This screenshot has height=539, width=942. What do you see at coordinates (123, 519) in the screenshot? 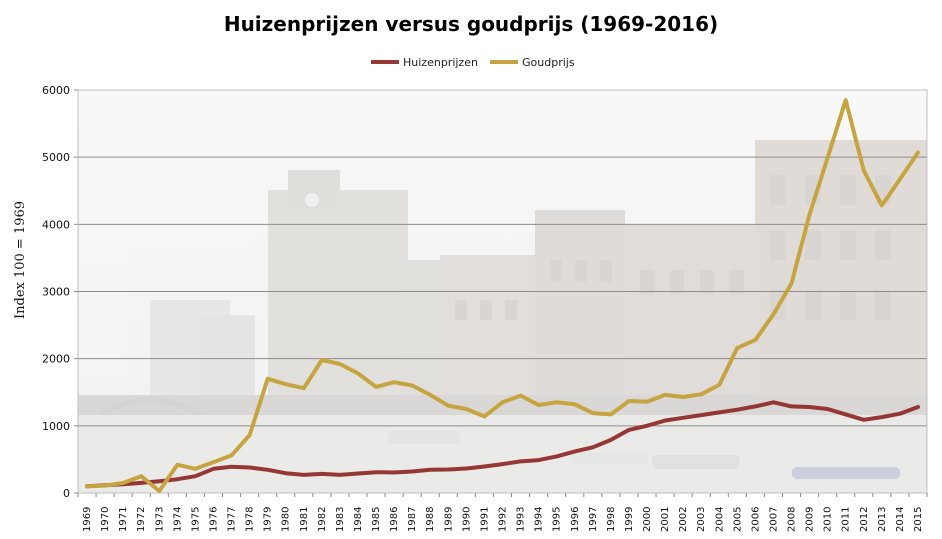
I see `x-tick-label: 1971` at bounding box center [123, 519].